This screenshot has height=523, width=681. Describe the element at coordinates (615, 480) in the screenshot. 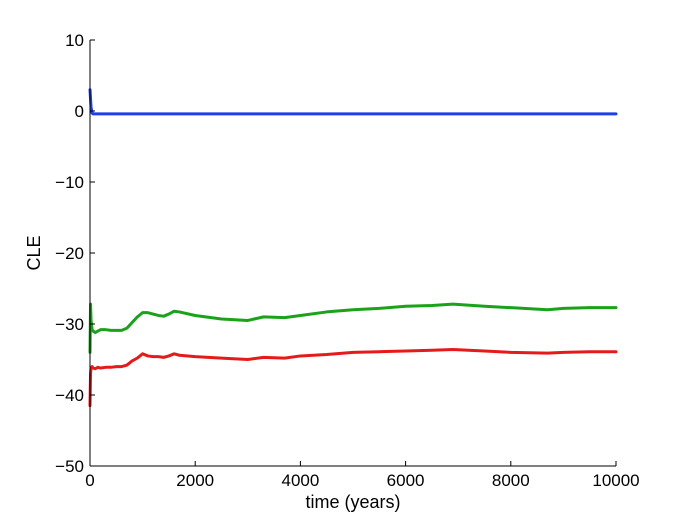

I see `x-tick-label: 10000` at that location.